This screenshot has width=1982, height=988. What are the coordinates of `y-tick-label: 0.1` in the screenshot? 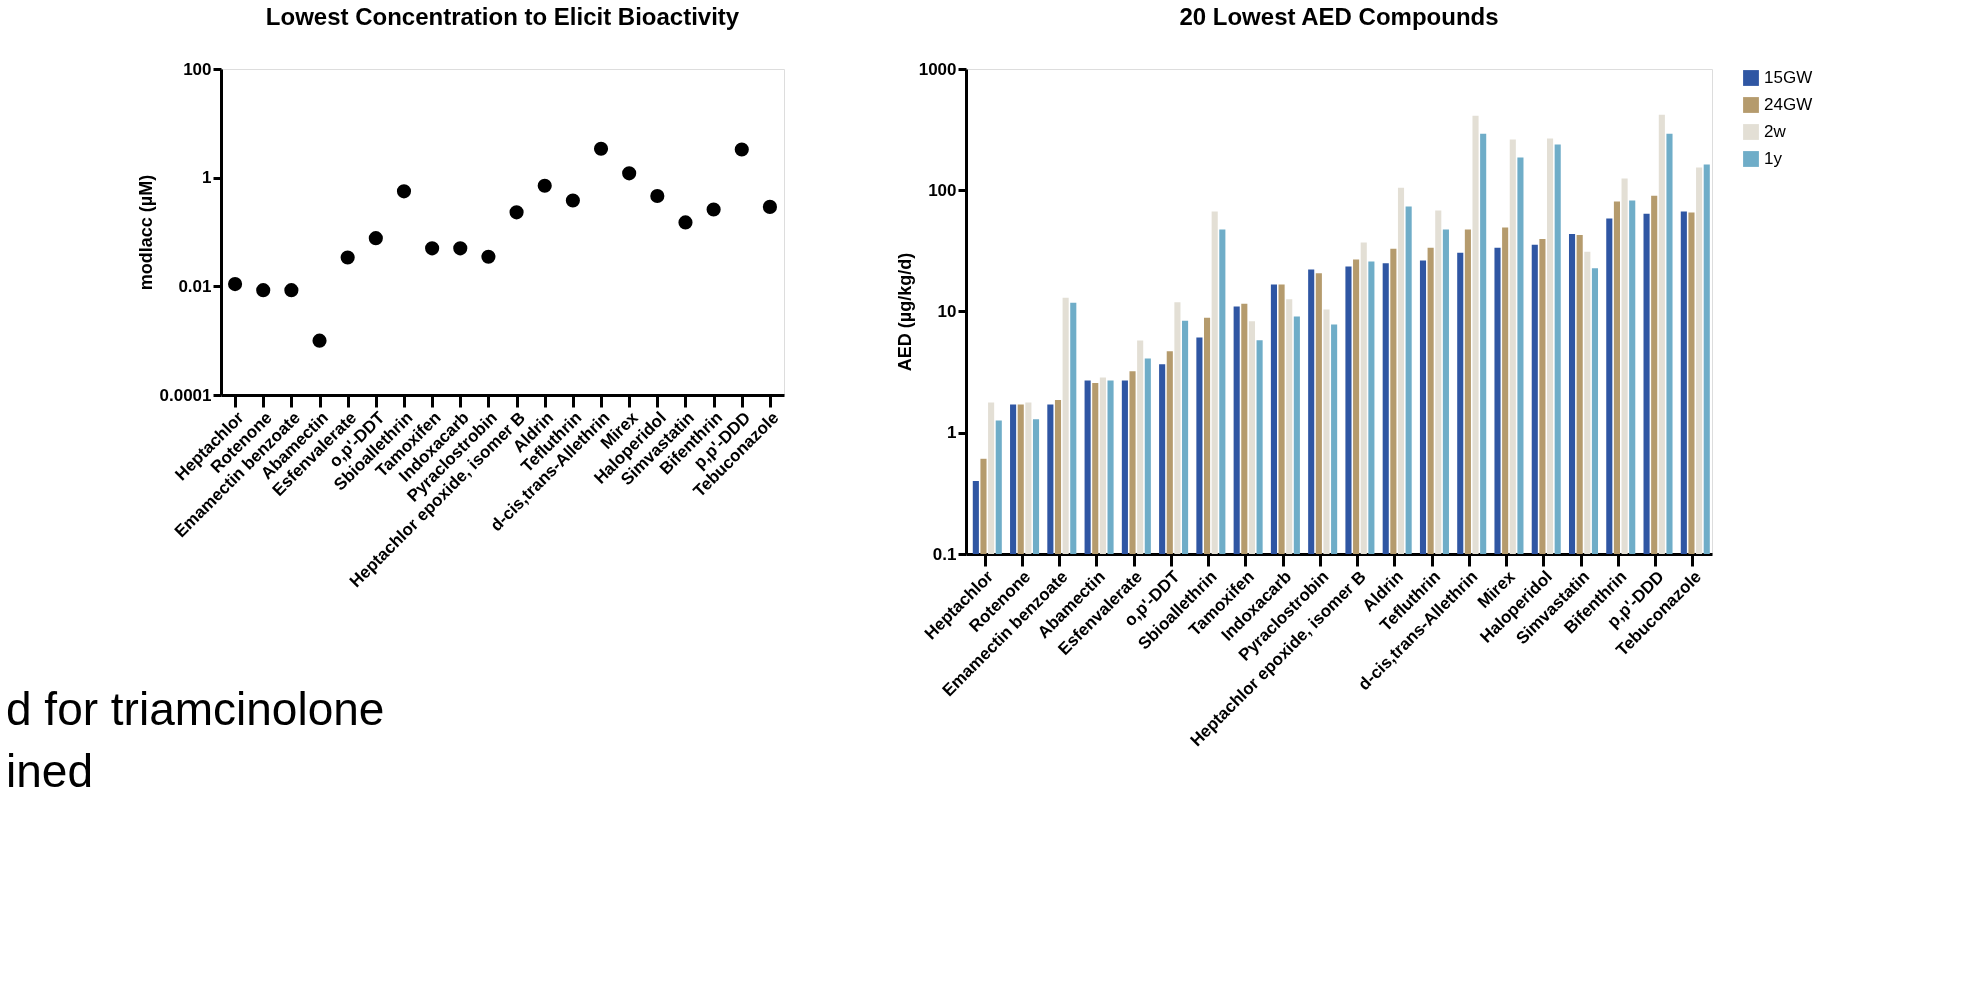 It's located at (944, 554).